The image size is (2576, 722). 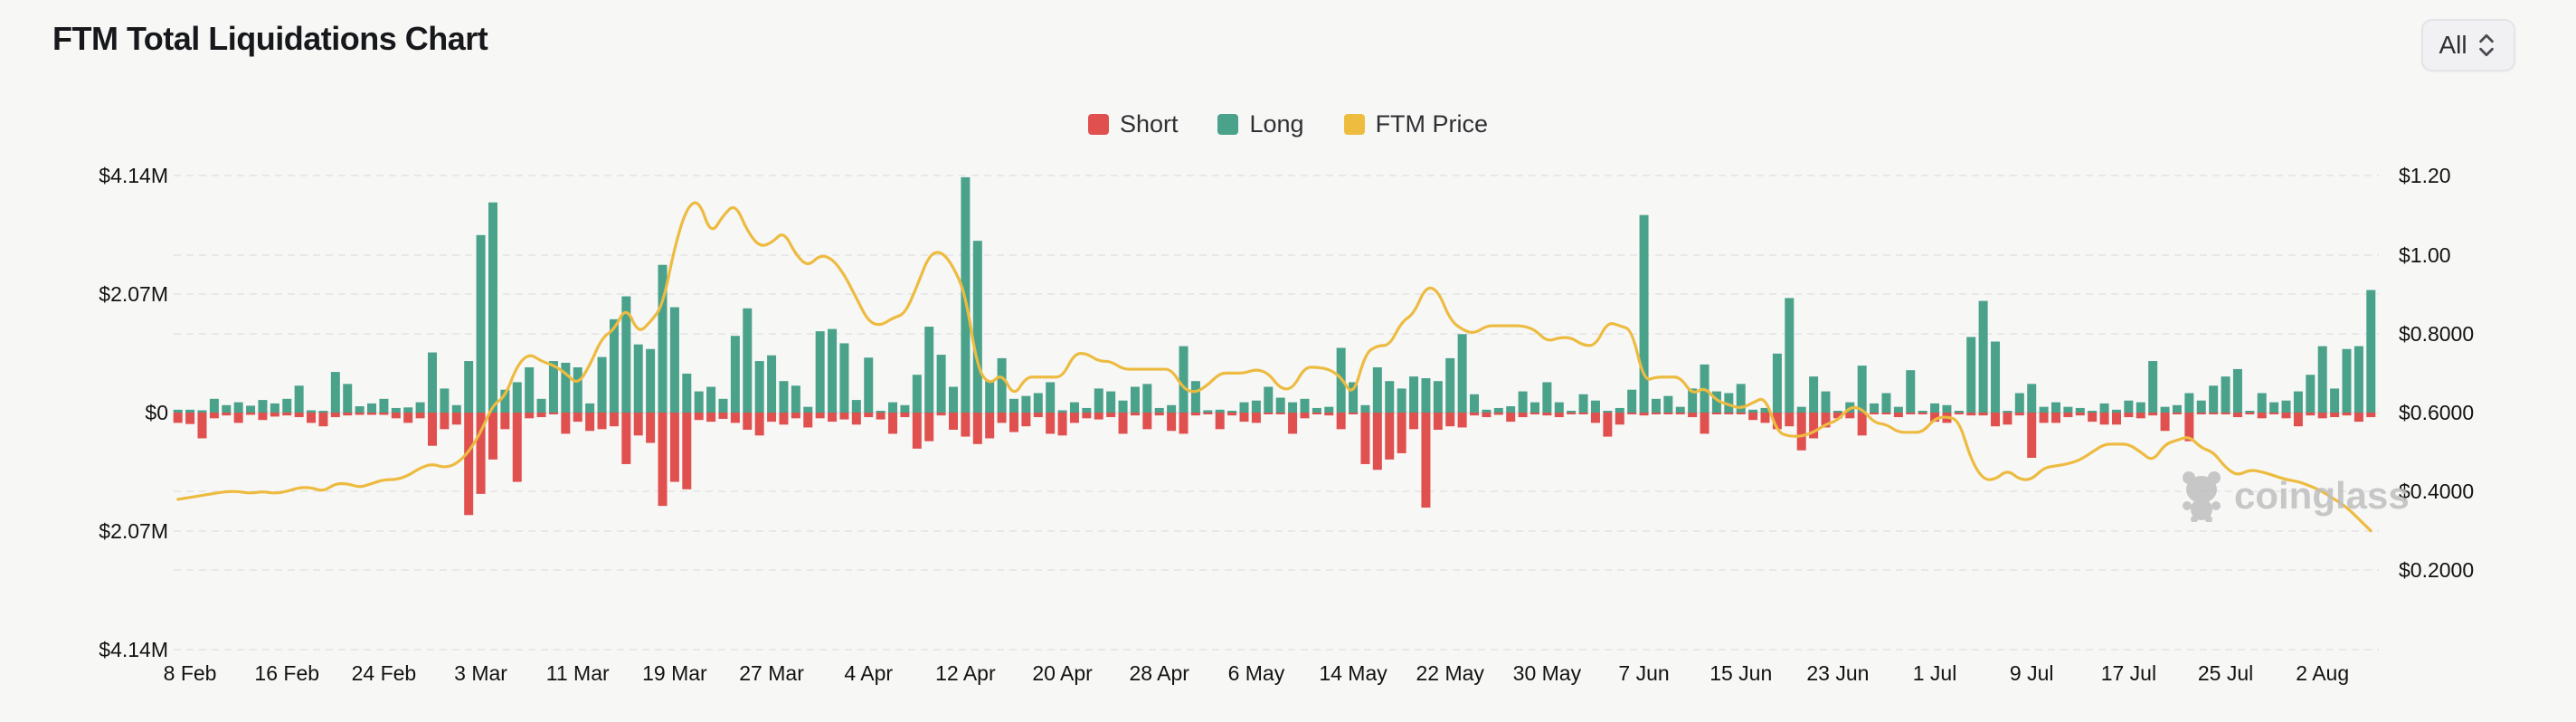 I want to click on legend-item-short: Short, so click(x=1133, y=124).